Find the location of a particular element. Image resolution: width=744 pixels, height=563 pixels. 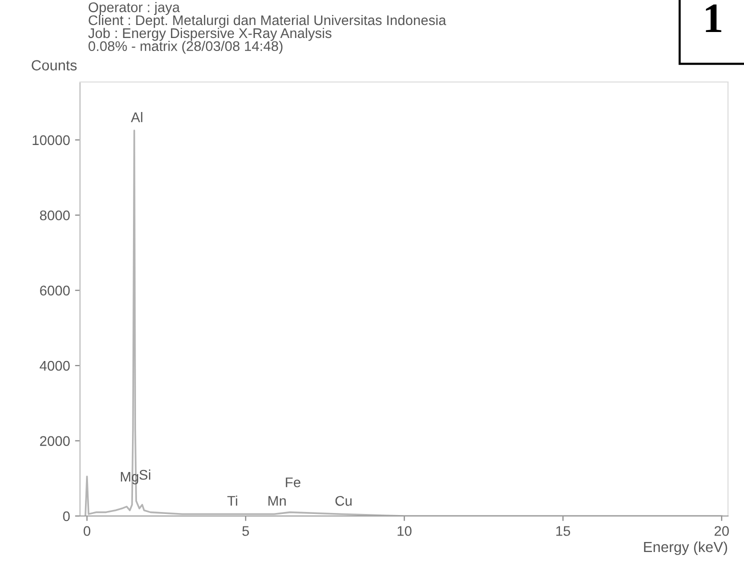

x-tick-label: 0 is located at coordinates (87, 531).